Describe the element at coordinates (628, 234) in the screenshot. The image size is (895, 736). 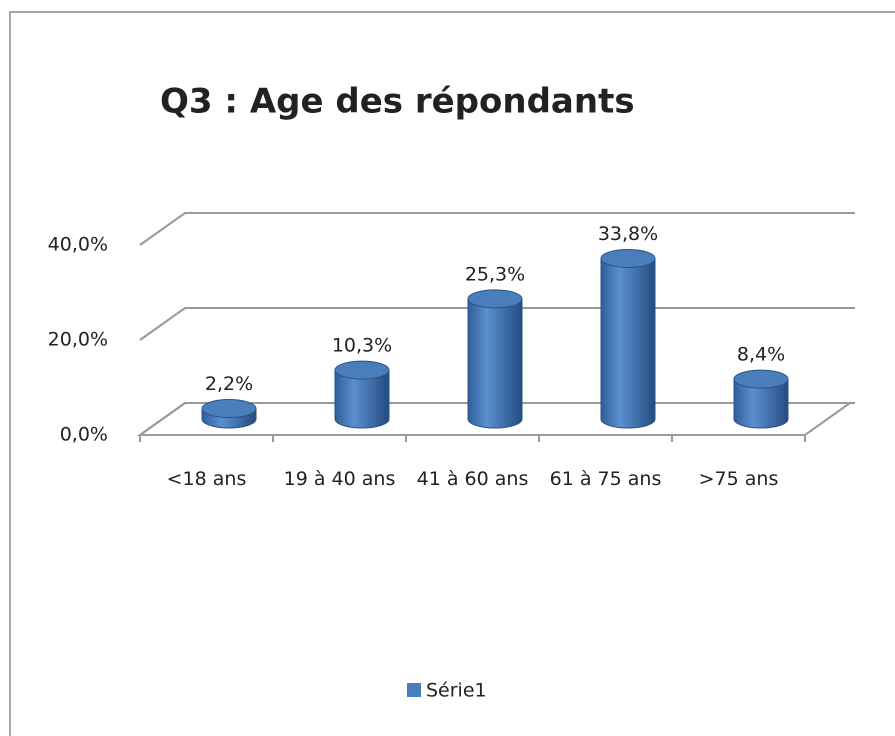
I see `data-label: 33,8%` at that location.